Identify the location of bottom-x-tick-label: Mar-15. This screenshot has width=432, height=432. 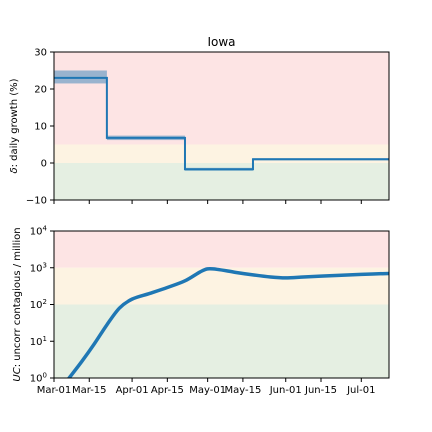
(89, 390).